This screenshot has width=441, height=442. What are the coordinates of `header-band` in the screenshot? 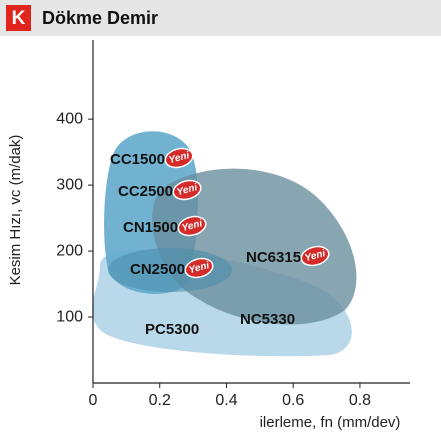 It's located at (220, 18).